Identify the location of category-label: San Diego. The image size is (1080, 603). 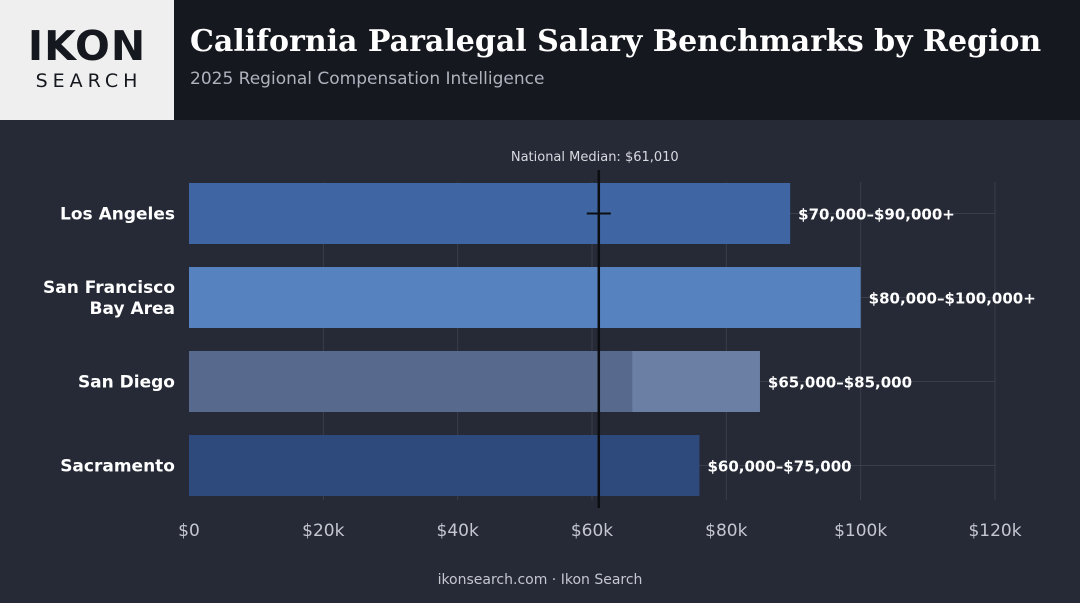
(126, 383).